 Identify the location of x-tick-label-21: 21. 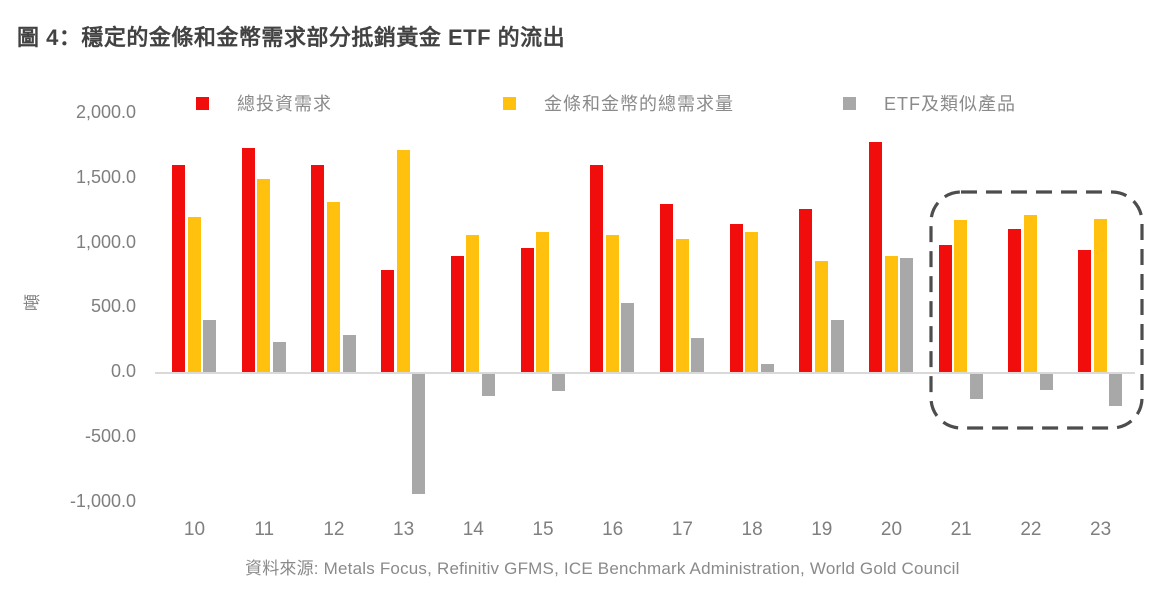
(961, 529).